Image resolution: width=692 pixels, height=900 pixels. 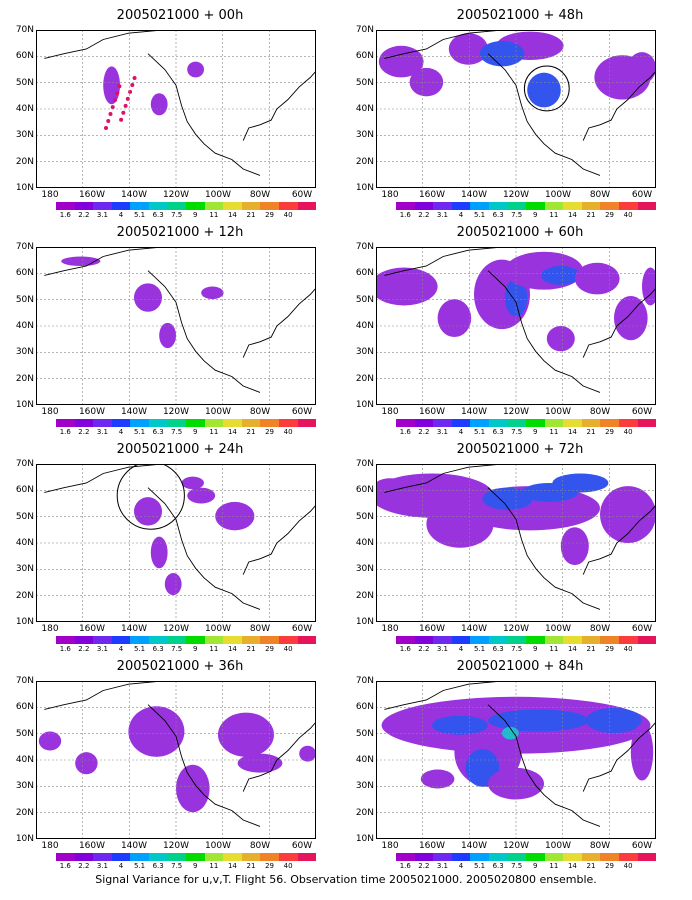 I want to click on colorbar-label: 9, so click(x=535, y=432).